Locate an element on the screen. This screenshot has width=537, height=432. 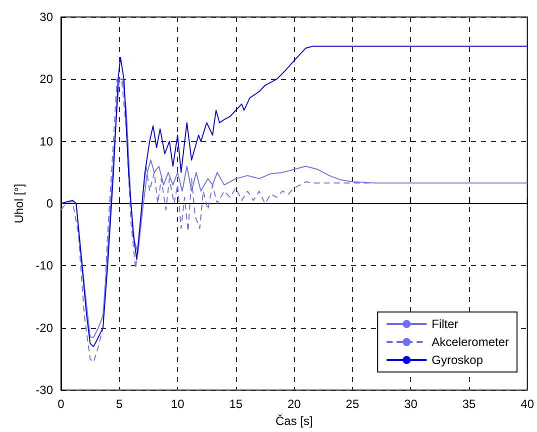
x-tick-label: 15 is located at coordinates (236, 404).